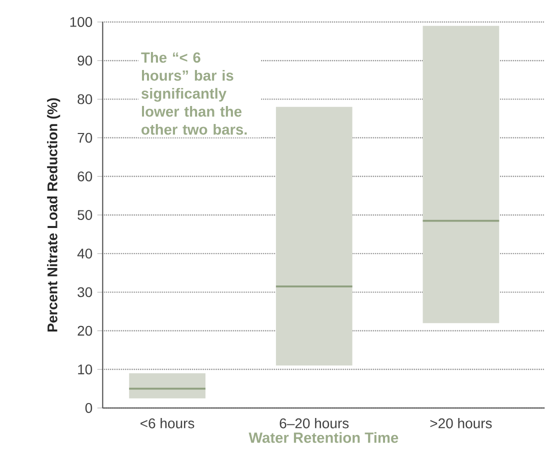  What do you see at coordinates (88, 408) in the screenshot?
I see `y-tick-label: 0` at bounding box center [88, 408].